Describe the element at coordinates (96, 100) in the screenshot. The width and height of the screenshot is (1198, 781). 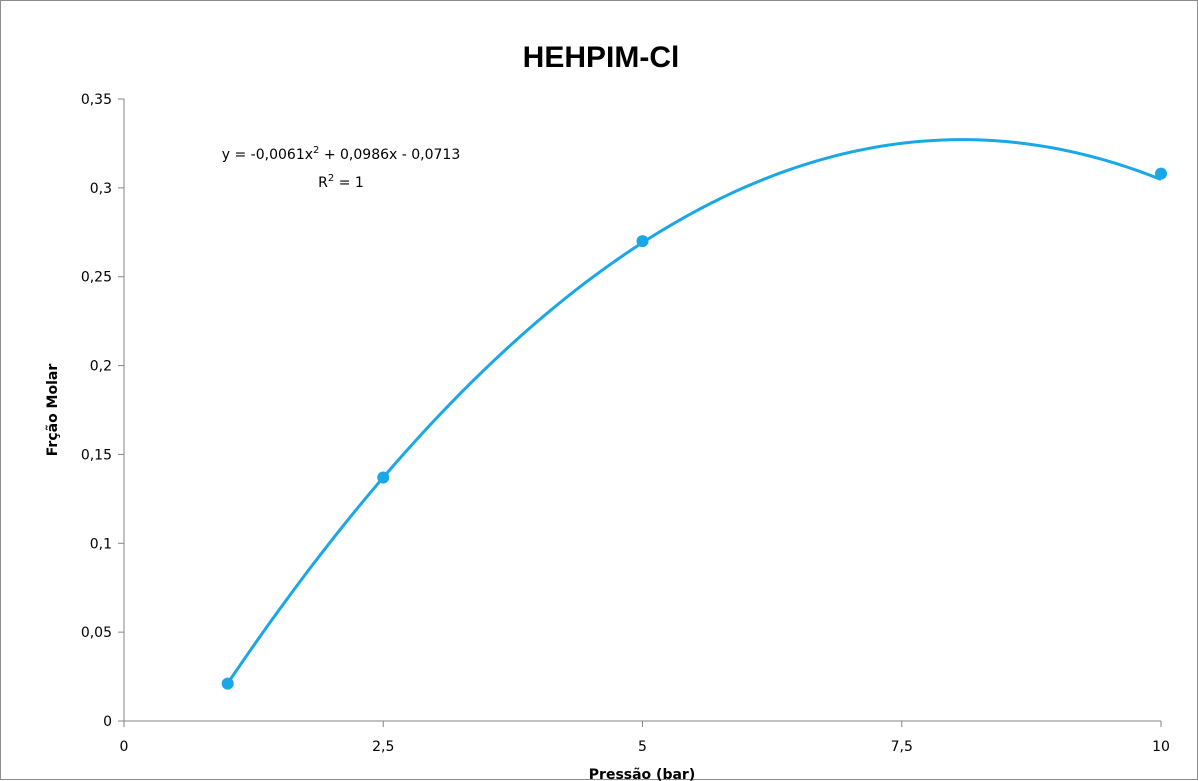
I see `y-tick-label: 0,35` at that location.